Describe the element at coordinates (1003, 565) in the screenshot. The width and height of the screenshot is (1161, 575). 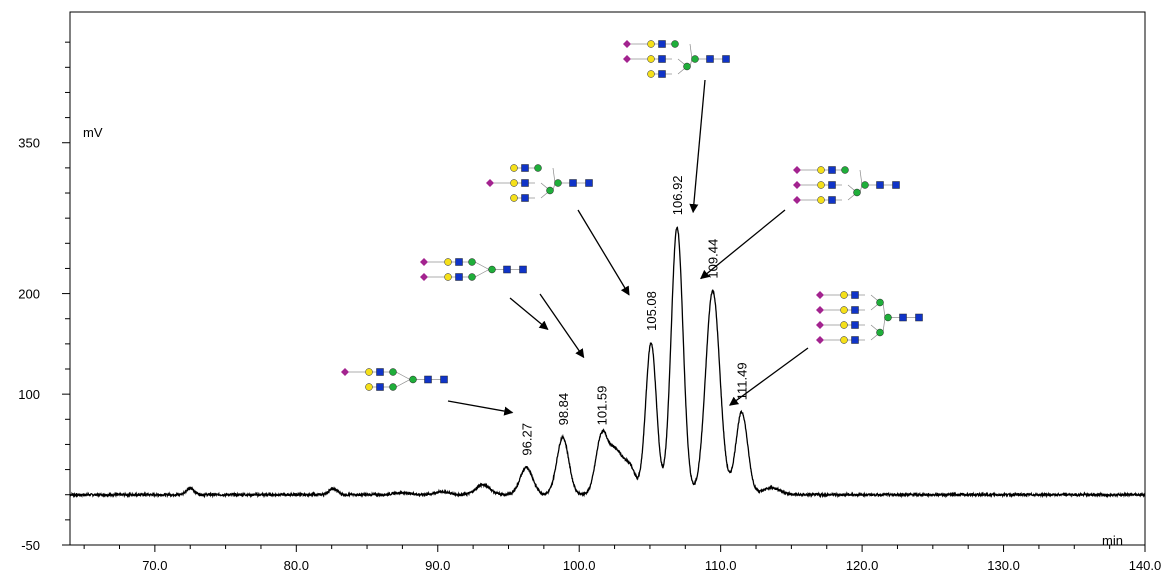
I see `x-tick-label: 130.0` at that location.